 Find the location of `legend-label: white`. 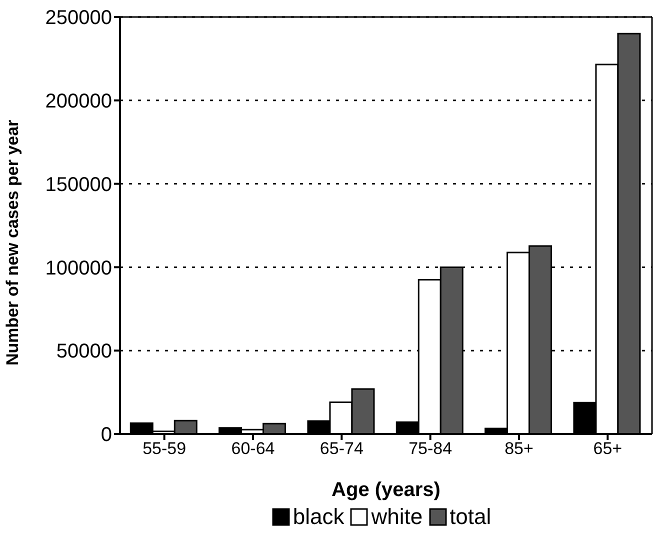

legend-label: white is located at coordinates (397, 517).